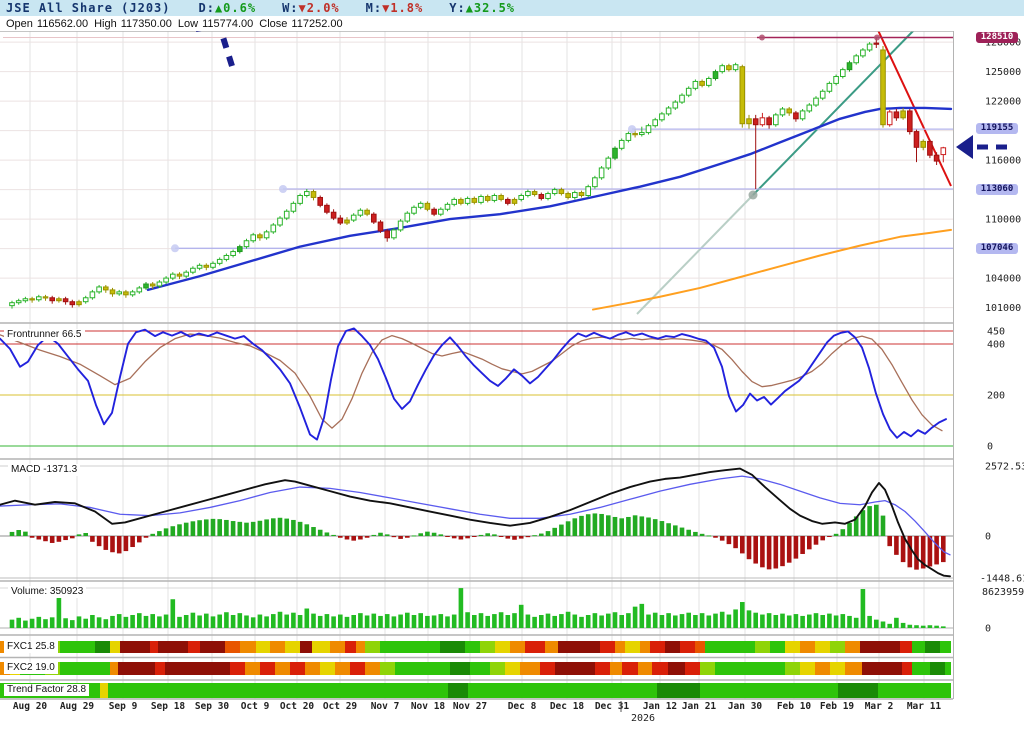 The height and width of the screenshot is (735, 1024). Describe the element at coordinates (834, 111) in the screenshot. I see `uptrend-upper` at that location.